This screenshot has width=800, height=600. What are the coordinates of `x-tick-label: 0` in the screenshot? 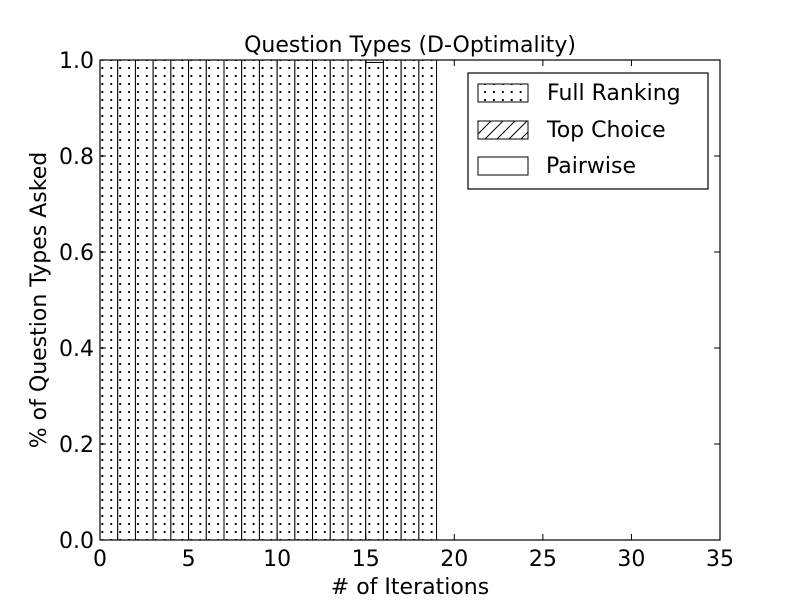 It's located at (100, 559).